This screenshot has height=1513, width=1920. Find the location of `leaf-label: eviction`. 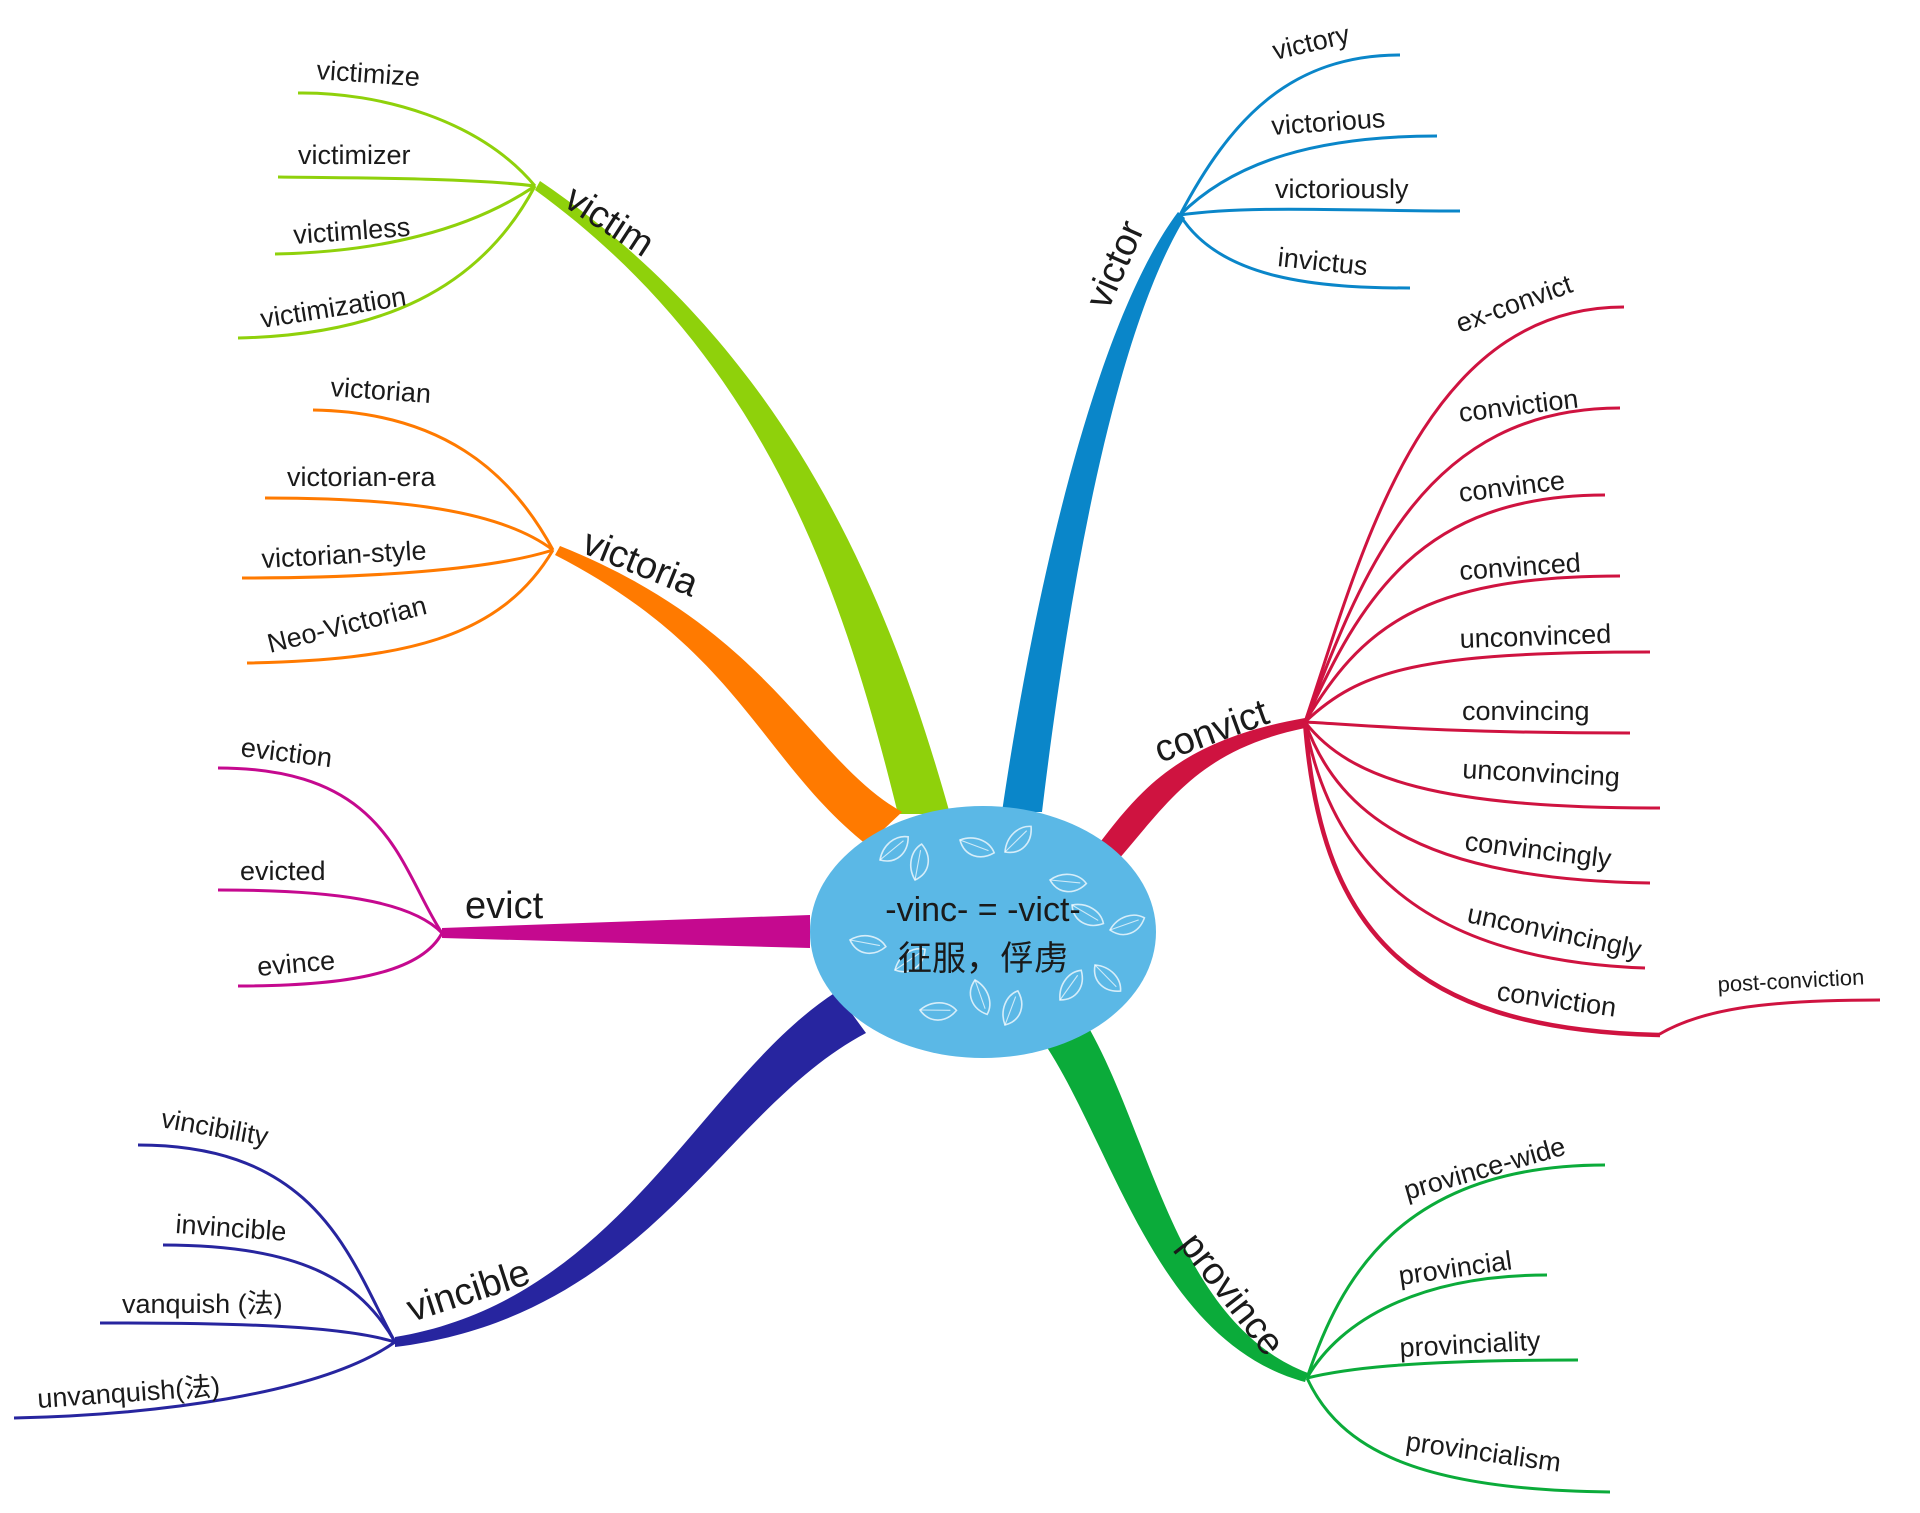

leaf-label: eviction is located at coordinates (286, 752).